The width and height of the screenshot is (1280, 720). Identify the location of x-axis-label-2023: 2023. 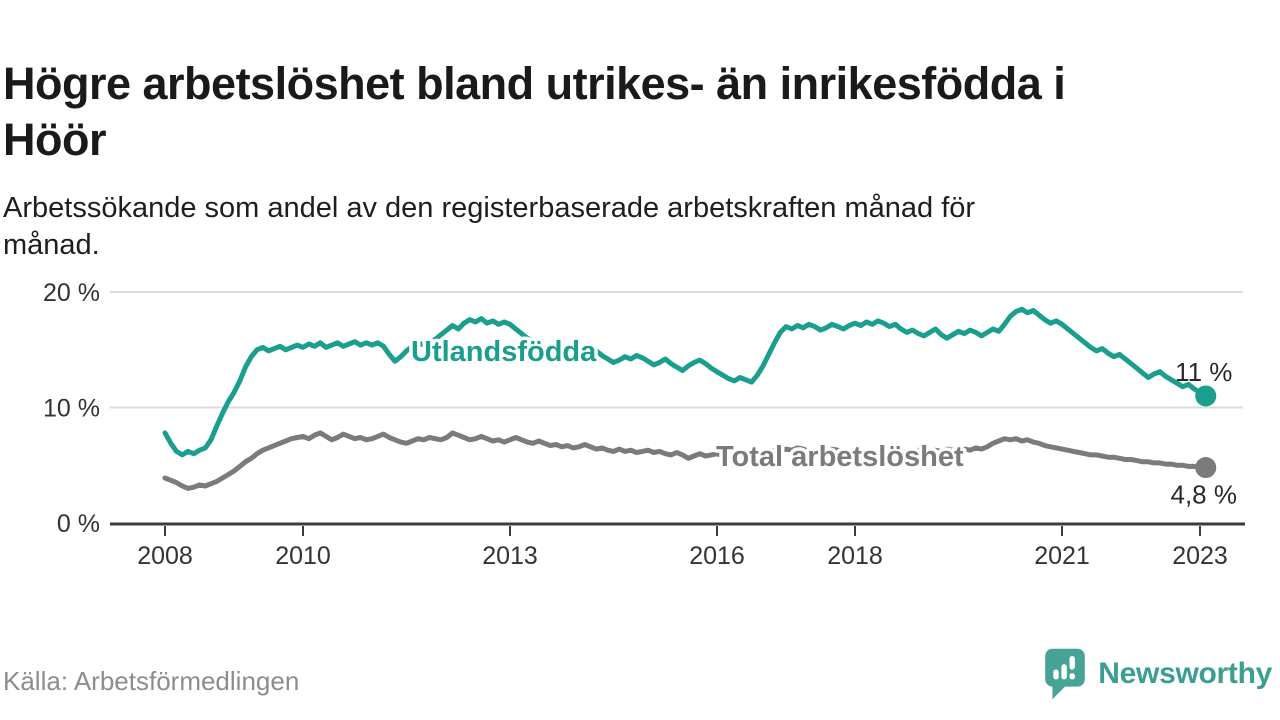
(1200, 556).